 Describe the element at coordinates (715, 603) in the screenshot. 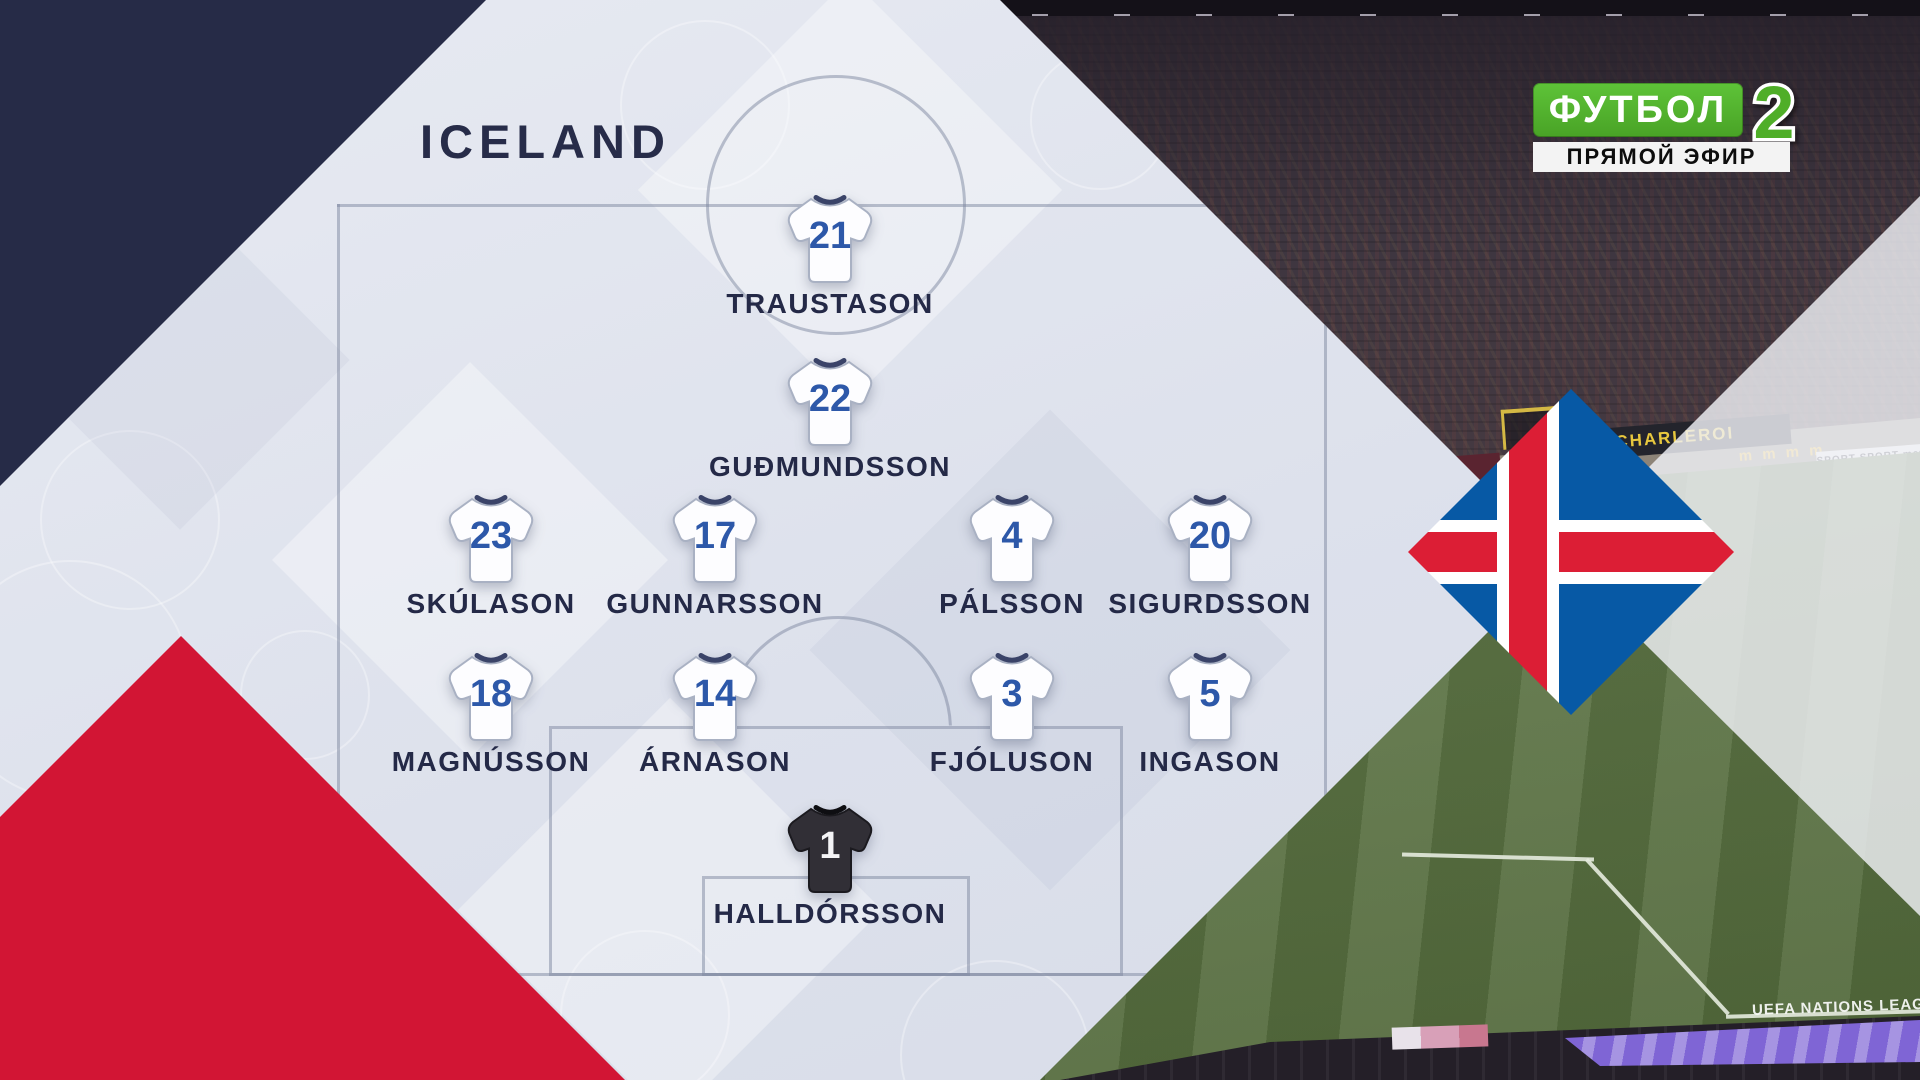

I see `player-name: GUNNARSSON` at that location.